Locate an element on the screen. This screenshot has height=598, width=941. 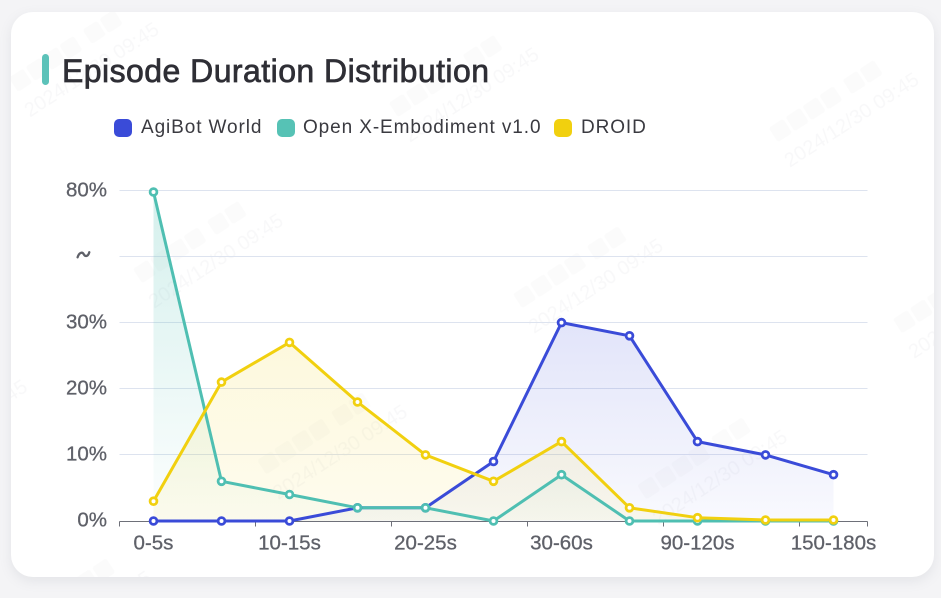
svg-text: 10-15s is located at coordinates (289, 543).